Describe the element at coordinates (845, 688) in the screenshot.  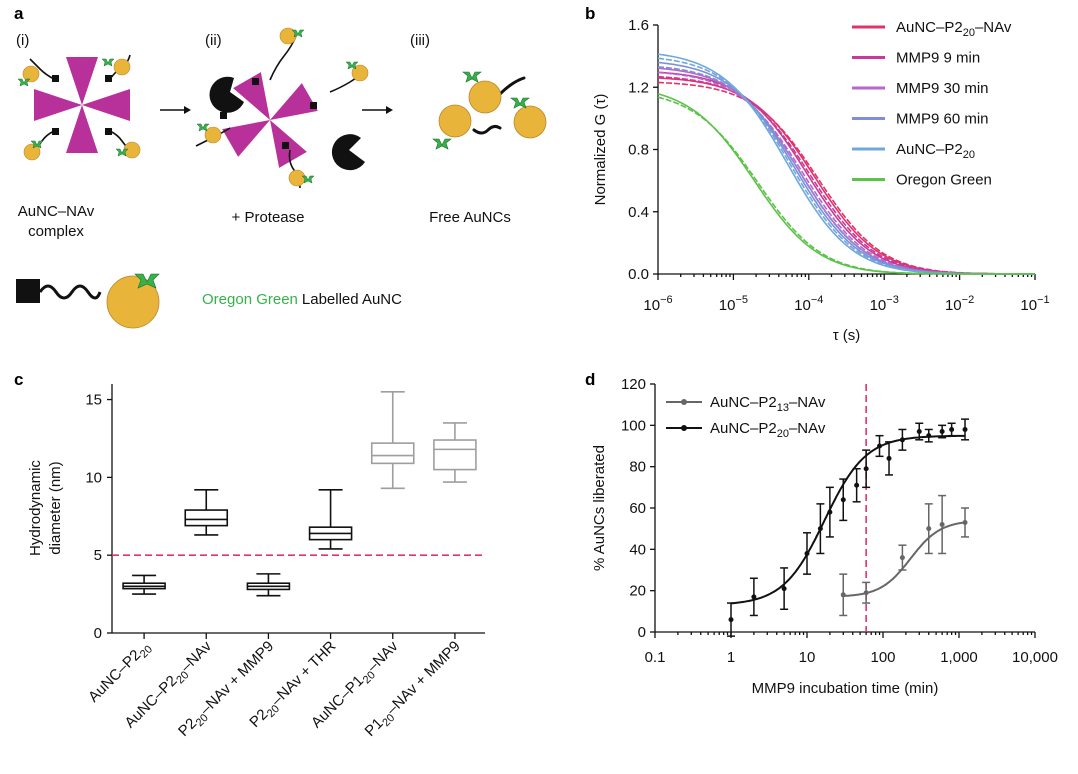
I see `x-axis-label: MMP9 incubation time (min)` at that location.